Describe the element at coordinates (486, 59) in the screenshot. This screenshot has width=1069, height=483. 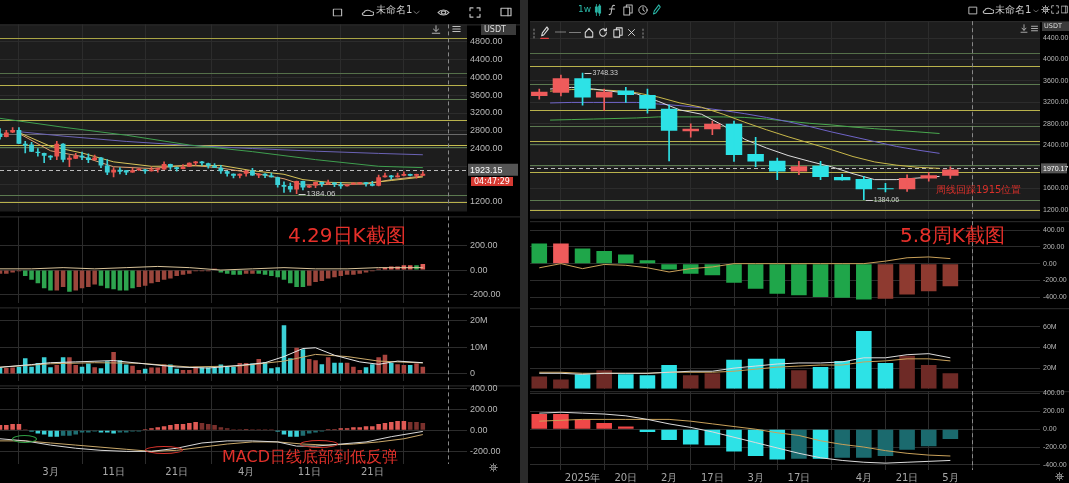
I see `y-tick-label: 4400.00` at that location.